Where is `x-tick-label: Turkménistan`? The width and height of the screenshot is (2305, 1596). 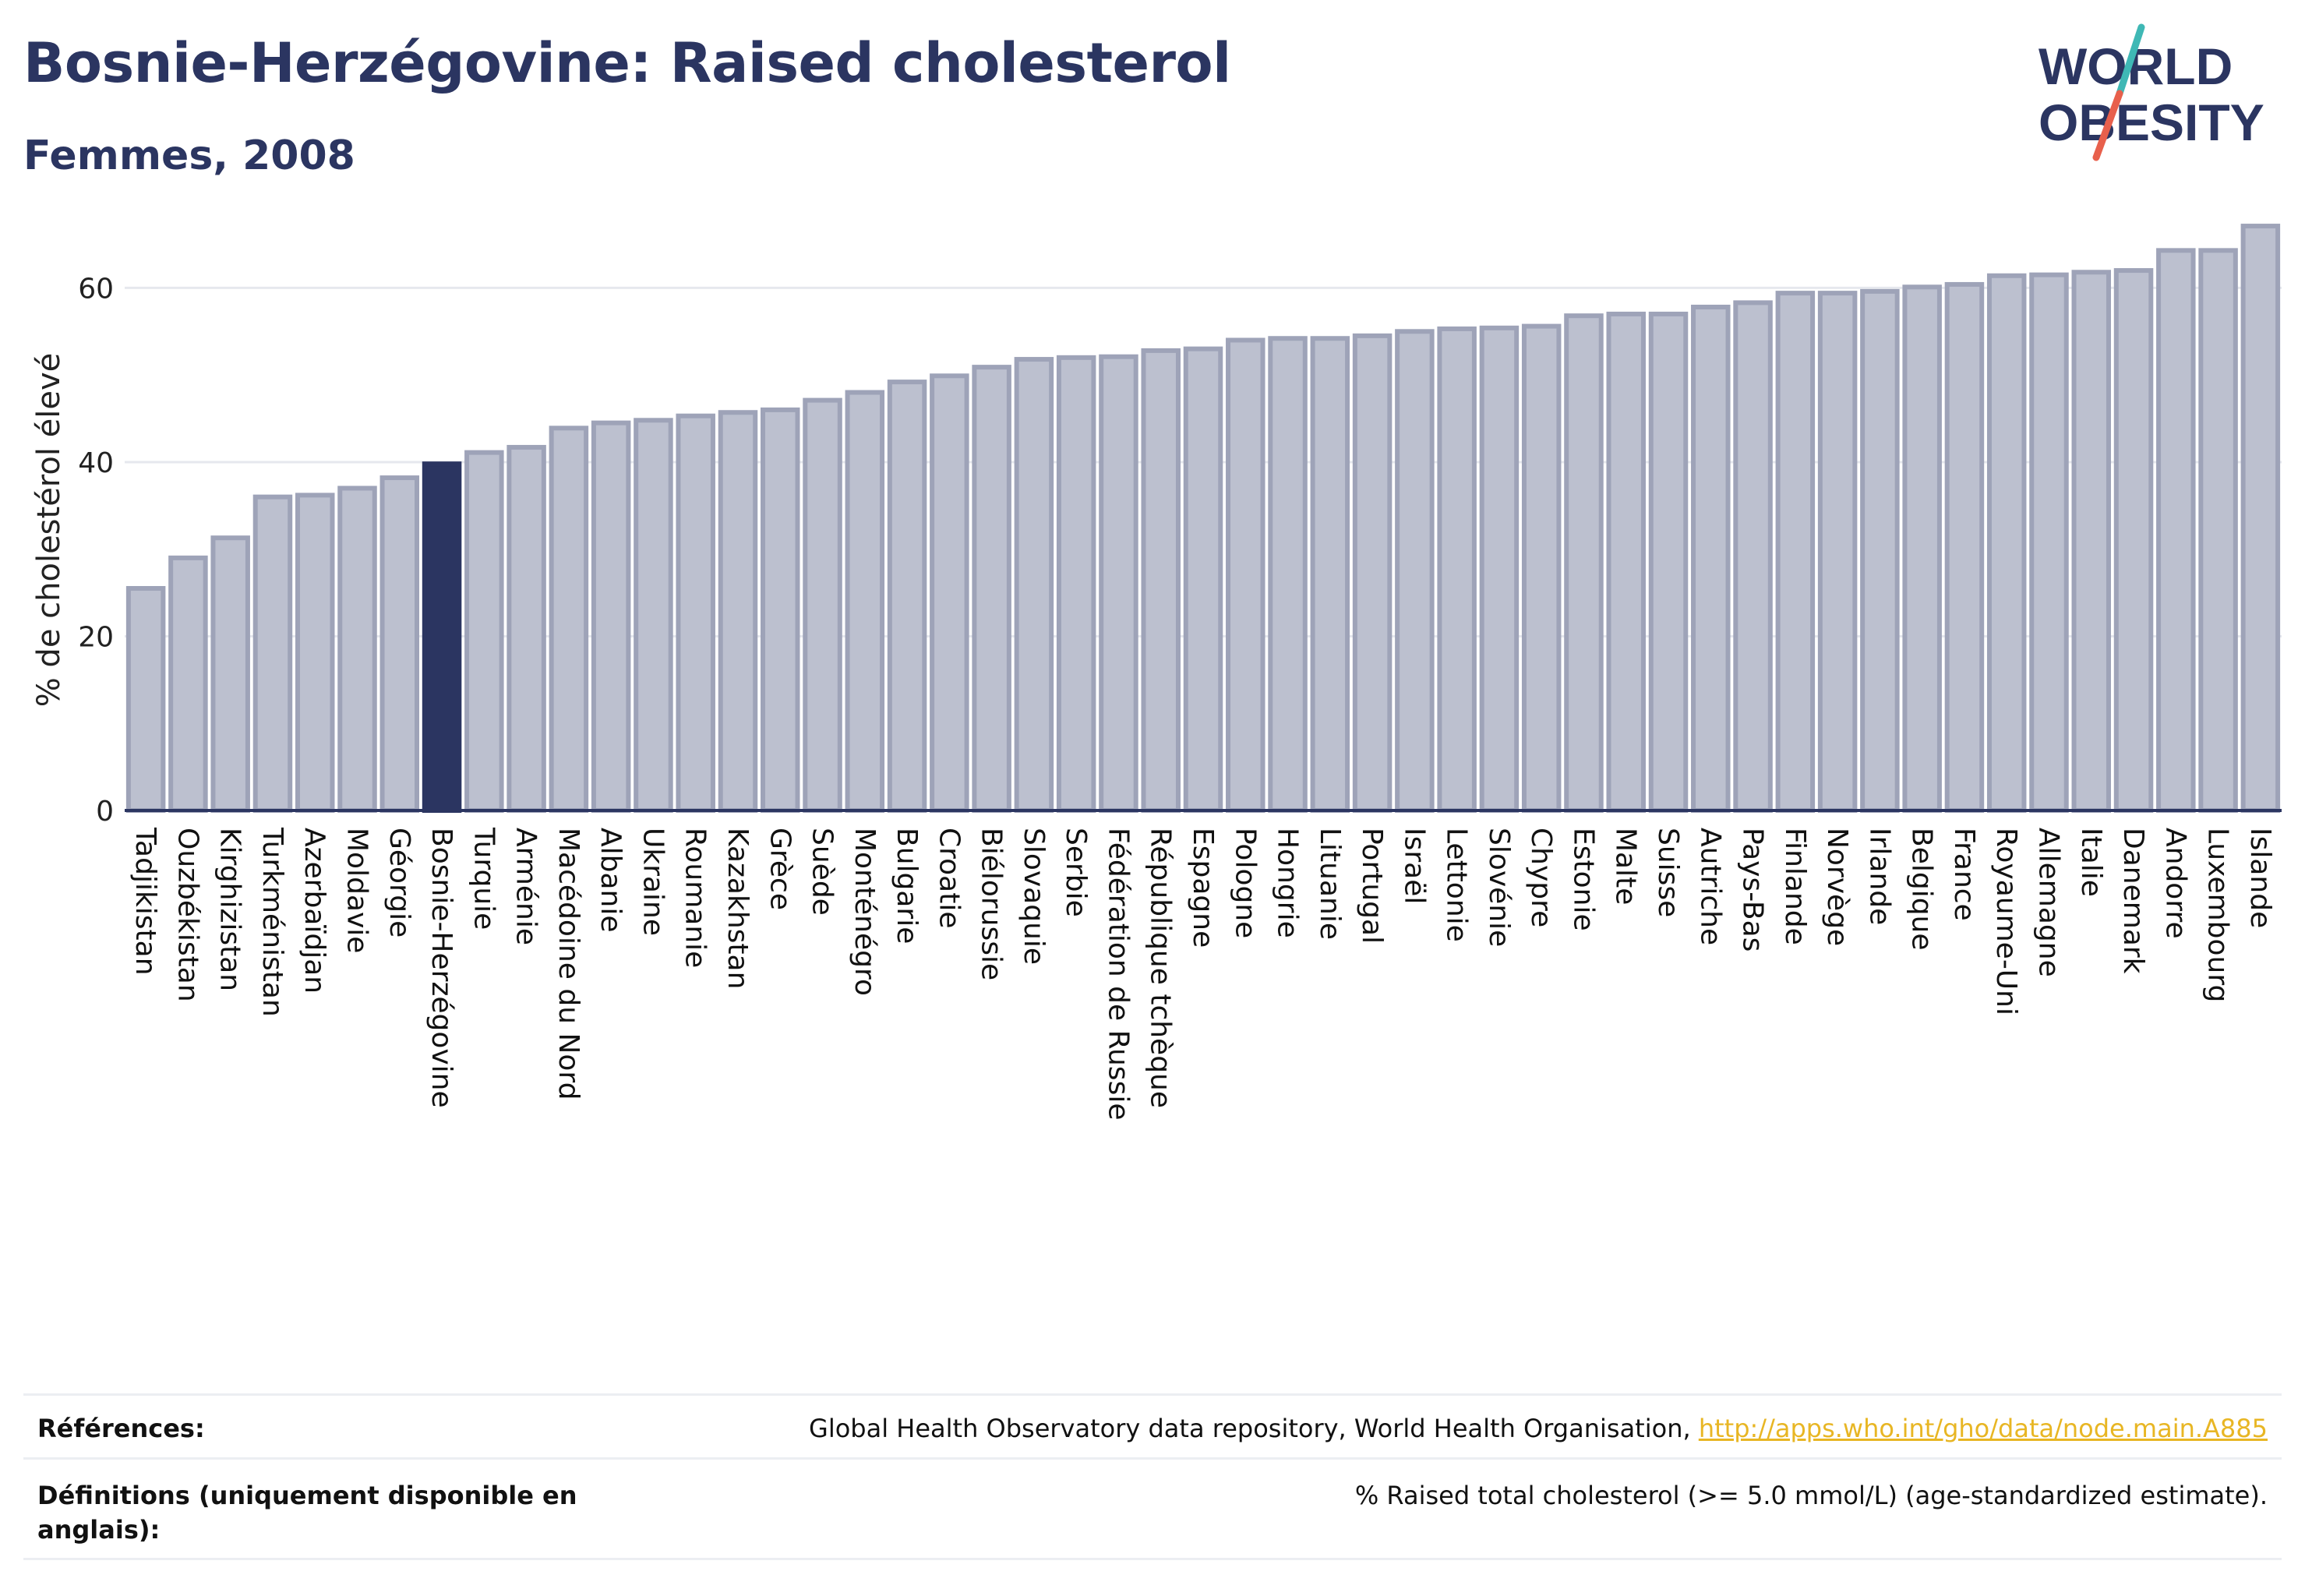
x-tick-label: Turkménistan is located at coordinates (272, 922).